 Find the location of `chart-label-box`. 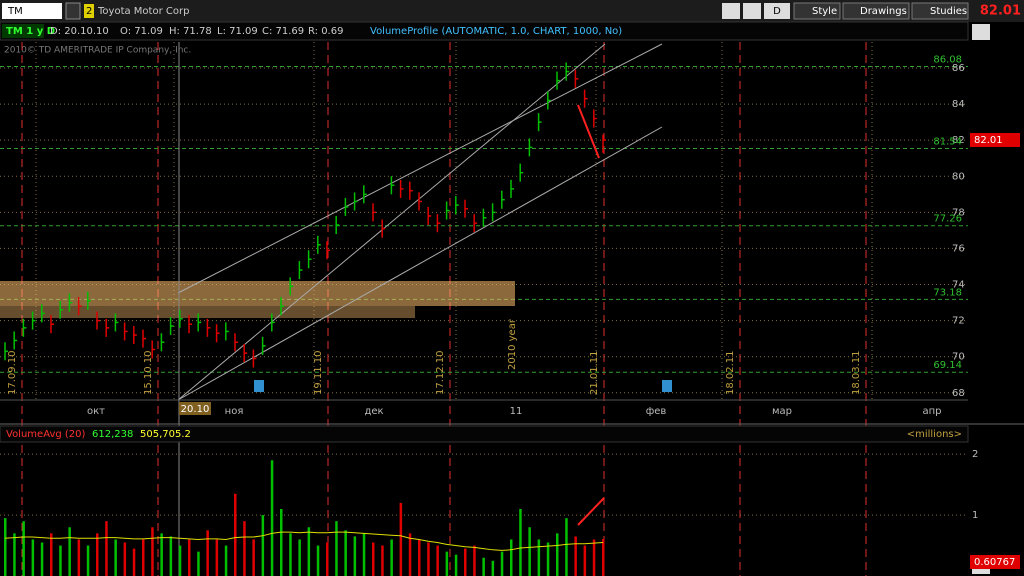

chart-label-box is located at coordinates (23, 31).